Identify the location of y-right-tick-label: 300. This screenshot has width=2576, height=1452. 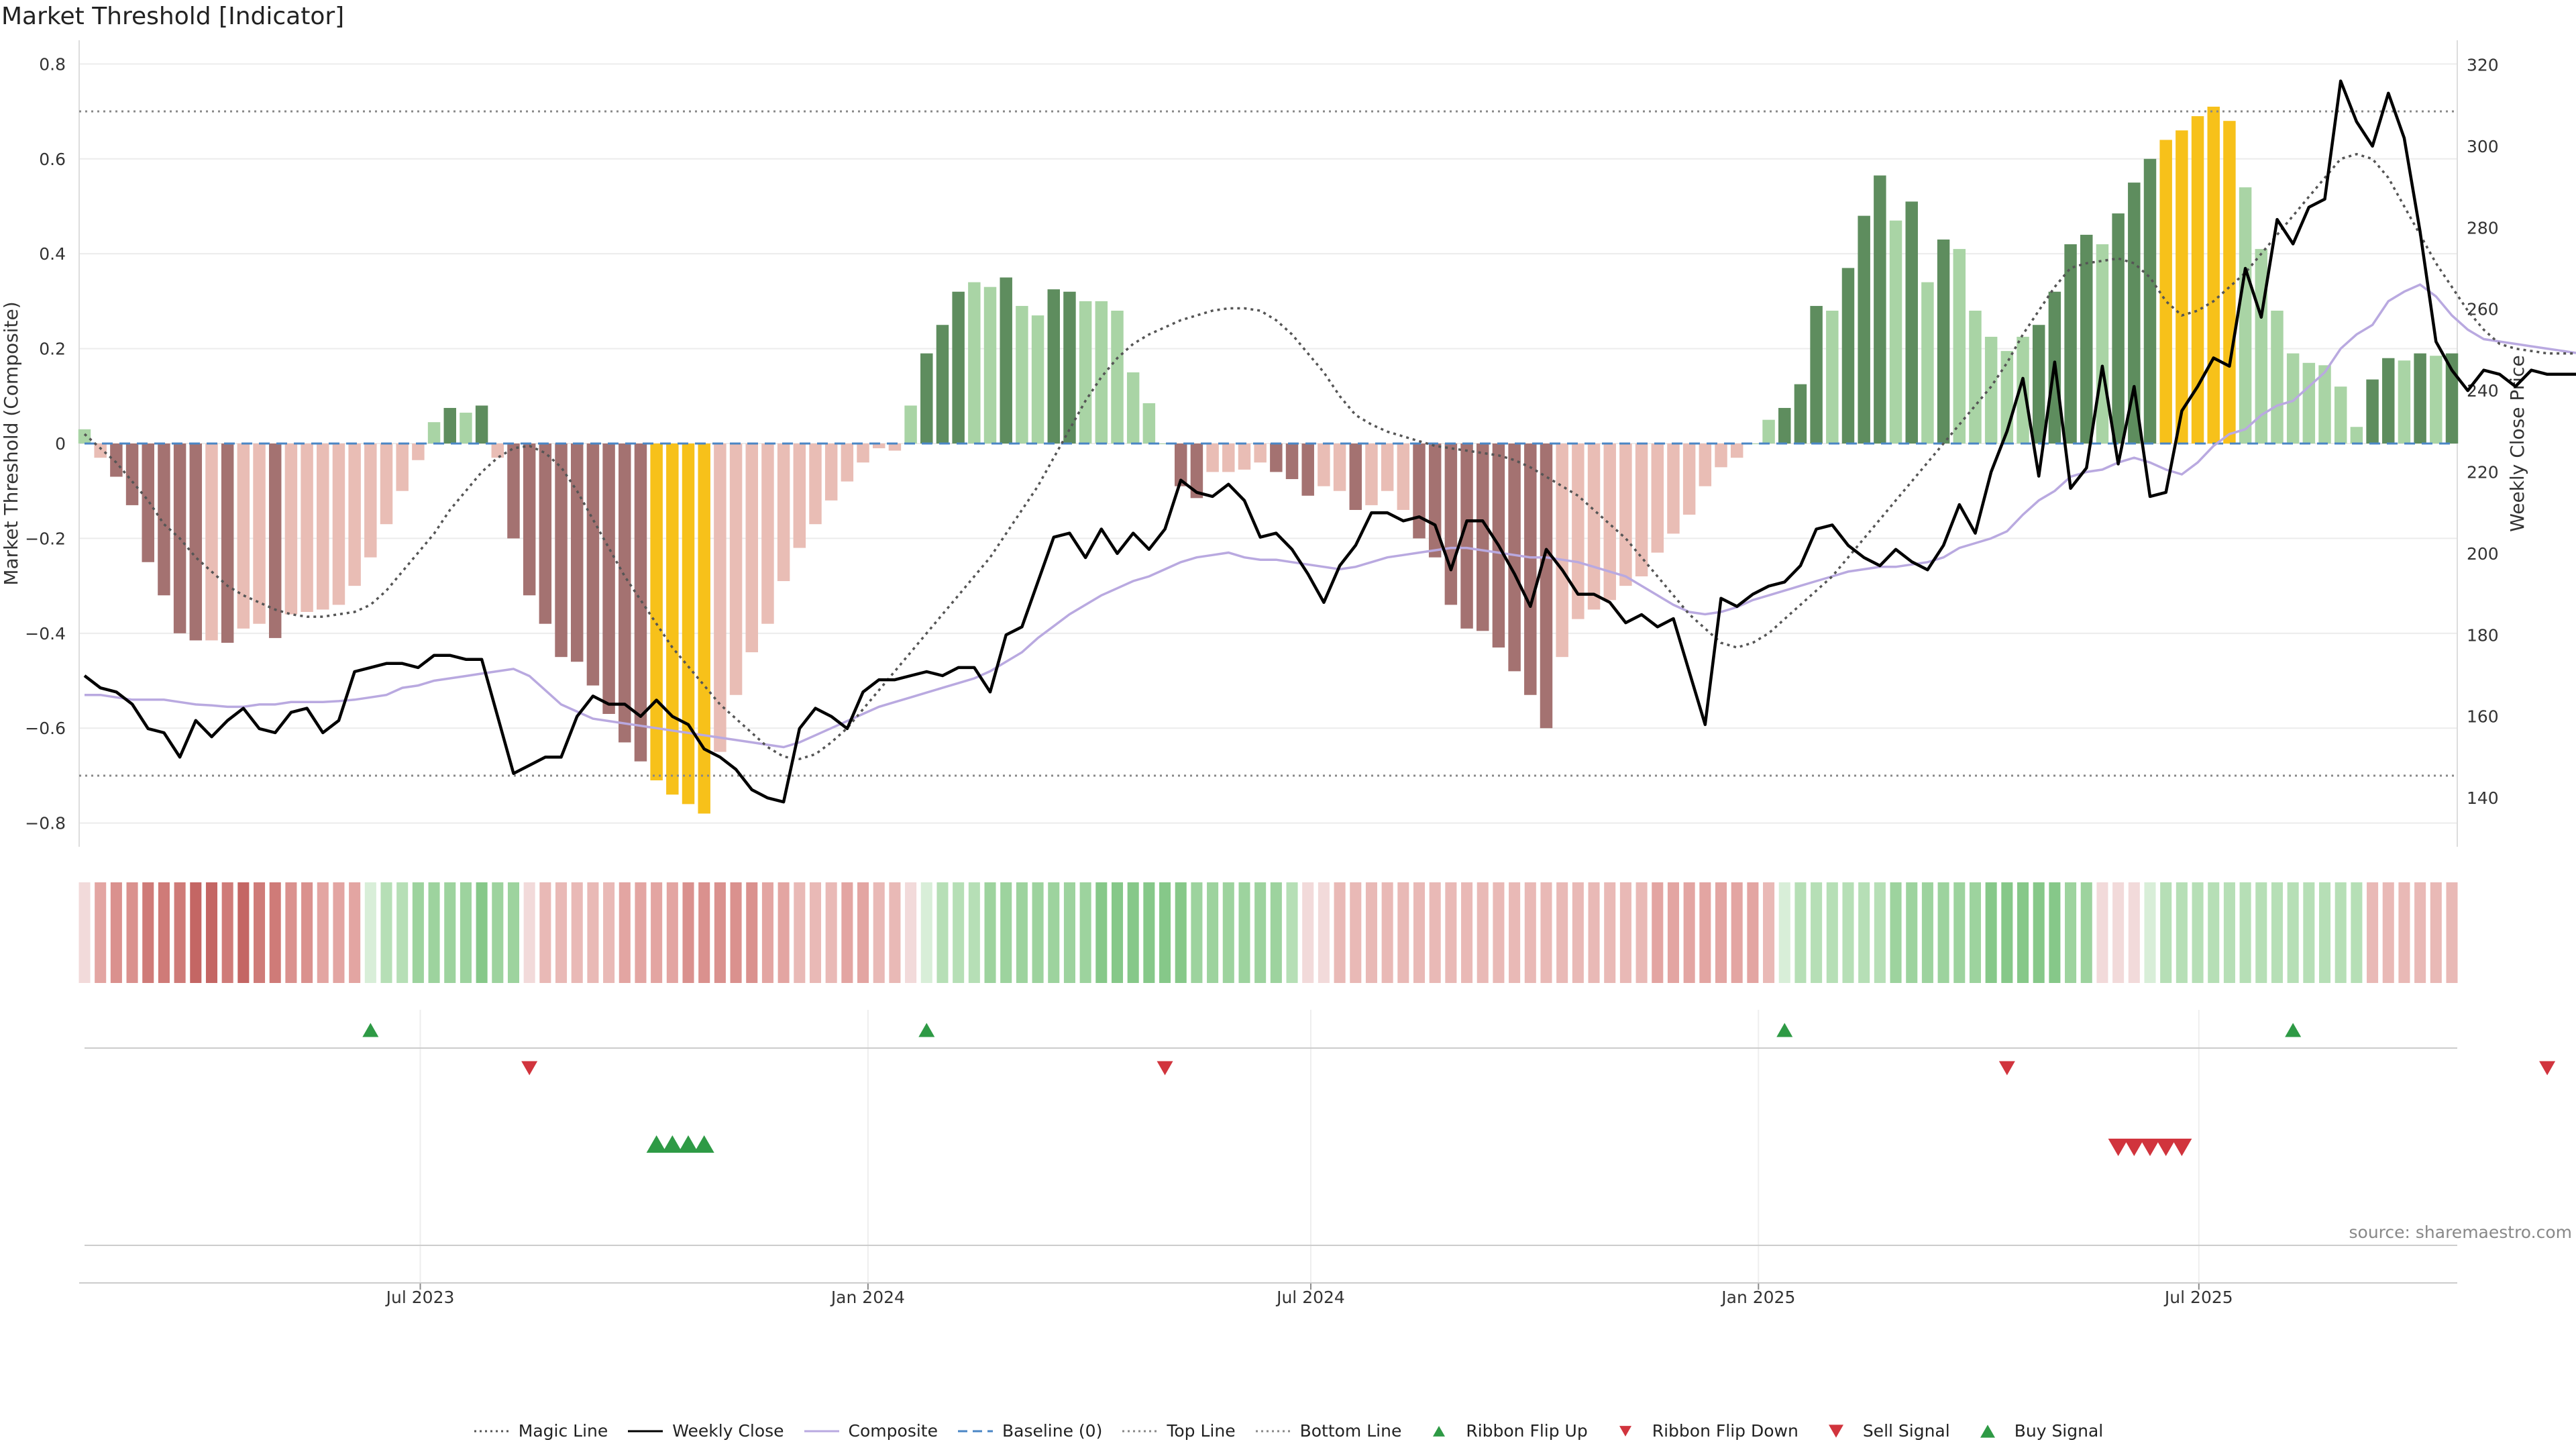
(2483, 146).